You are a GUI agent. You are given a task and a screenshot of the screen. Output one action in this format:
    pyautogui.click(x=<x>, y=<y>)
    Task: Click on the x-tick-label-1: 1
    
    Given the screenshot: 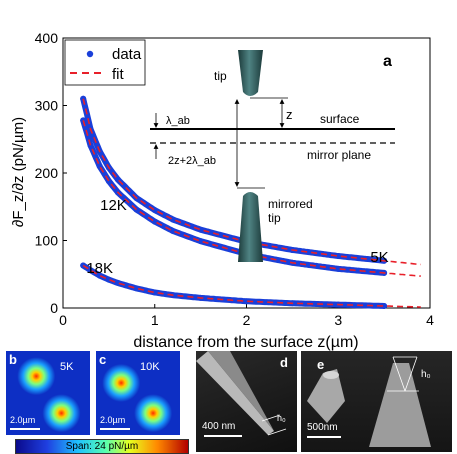 What is the action you would take?
    pyautogui.click(x=155, y=320)
    